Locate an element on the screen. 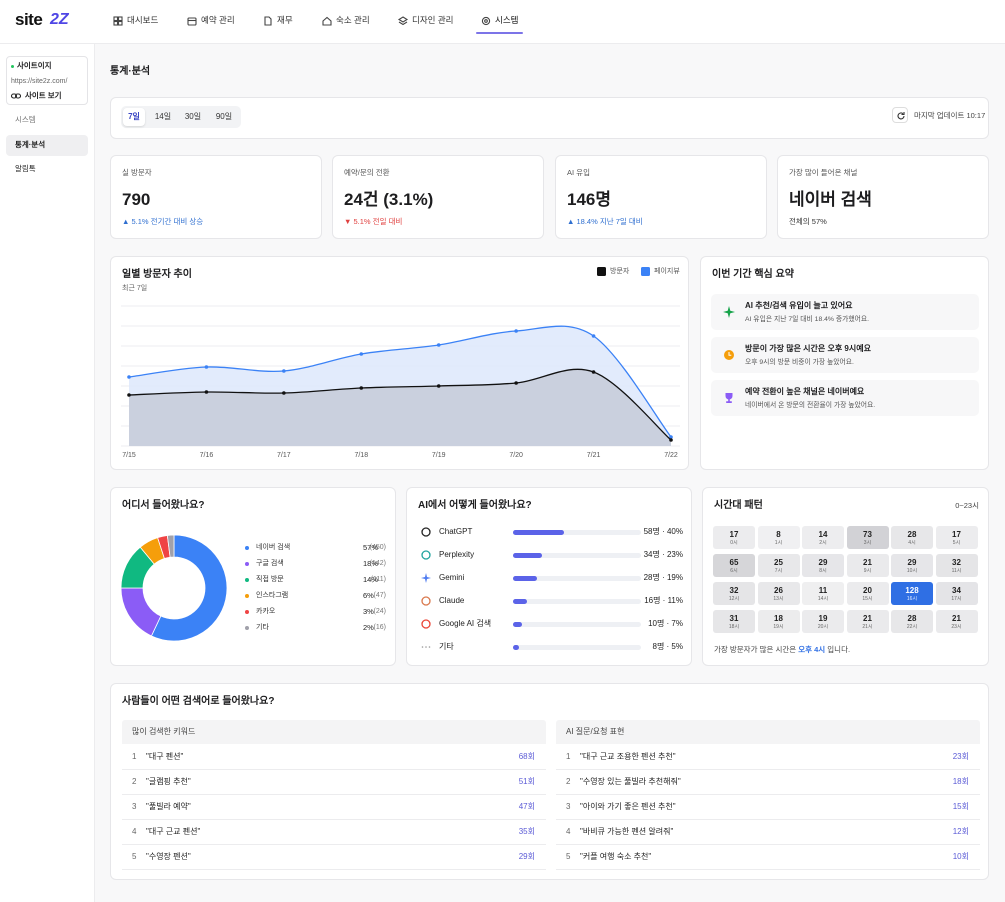 This screenshot has width=1005, height=902. value-label: 3% is located at coordinates (368, 611).